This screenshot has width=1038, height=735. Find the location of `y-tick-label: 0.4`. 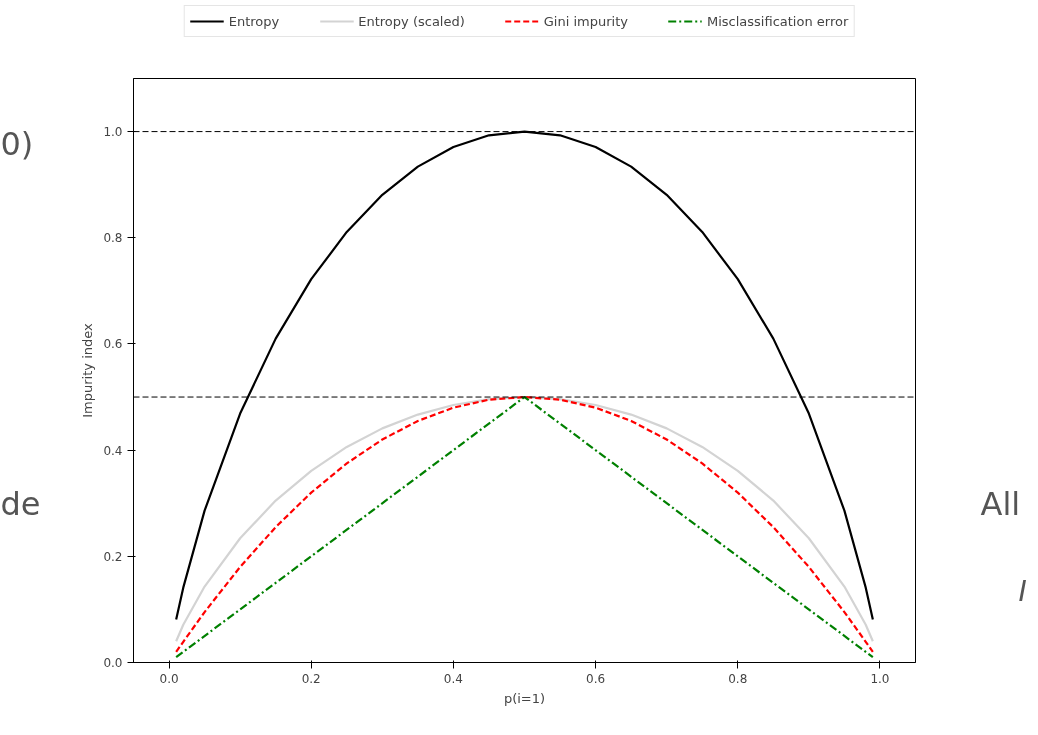

y-tick-label: 0.4 is located at coordinates (113, 450).